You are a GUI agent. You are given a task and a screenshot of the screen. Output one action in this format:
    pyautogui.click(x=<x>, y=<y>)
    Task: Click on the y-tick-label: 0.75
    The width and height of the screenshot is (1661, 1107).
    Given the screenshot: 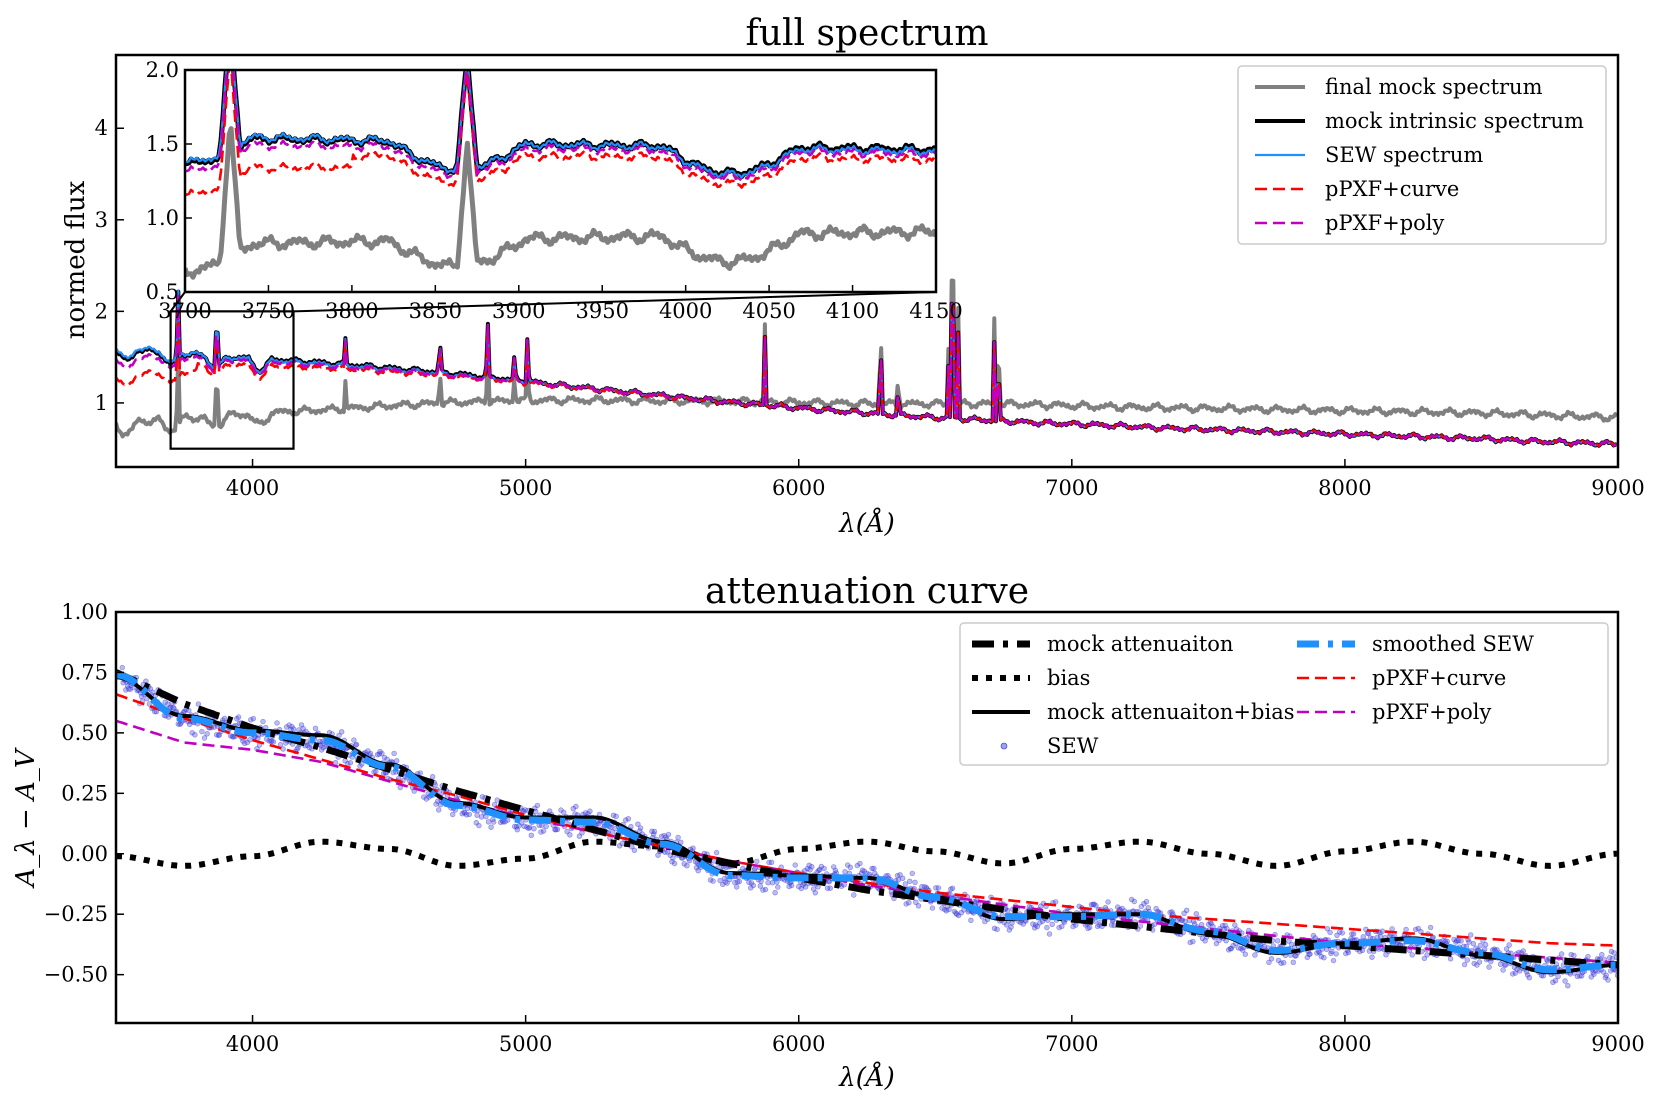 What is the action you would take?
    pyautogui.click(x=84, y=672)
    